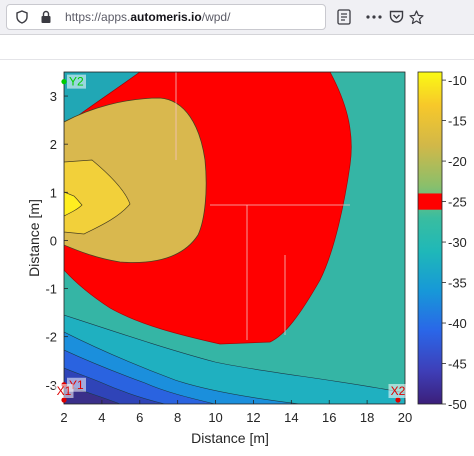  What do you see at coordinates (51, 385) in the screenshot?
I see `y-tick-label: -3` at bounding box center [51, 385].